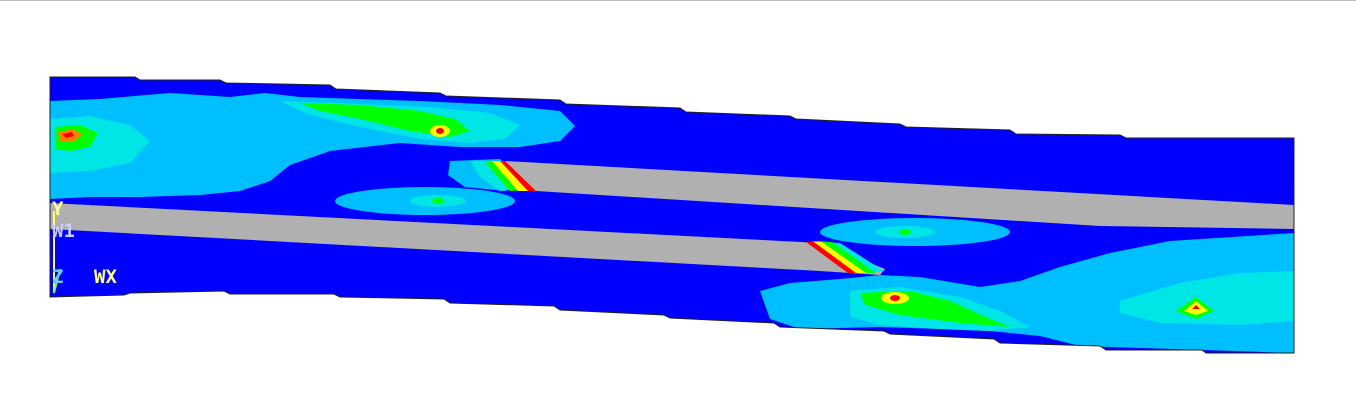  What do you see at coordinates (518, 176) in the screenshot?
I see `contour-crack-tip-upper-fan-red` at bounding box center [518, 176].